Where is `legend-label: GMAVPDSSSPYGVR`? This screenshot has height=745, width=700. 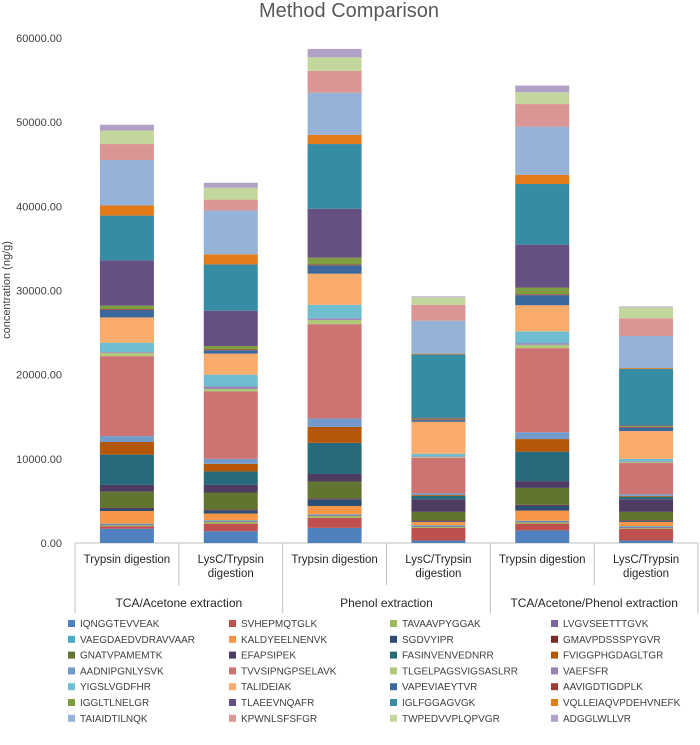 legend-label: GMAVPDSSSPYGVR is located at coordinates (612, 640).